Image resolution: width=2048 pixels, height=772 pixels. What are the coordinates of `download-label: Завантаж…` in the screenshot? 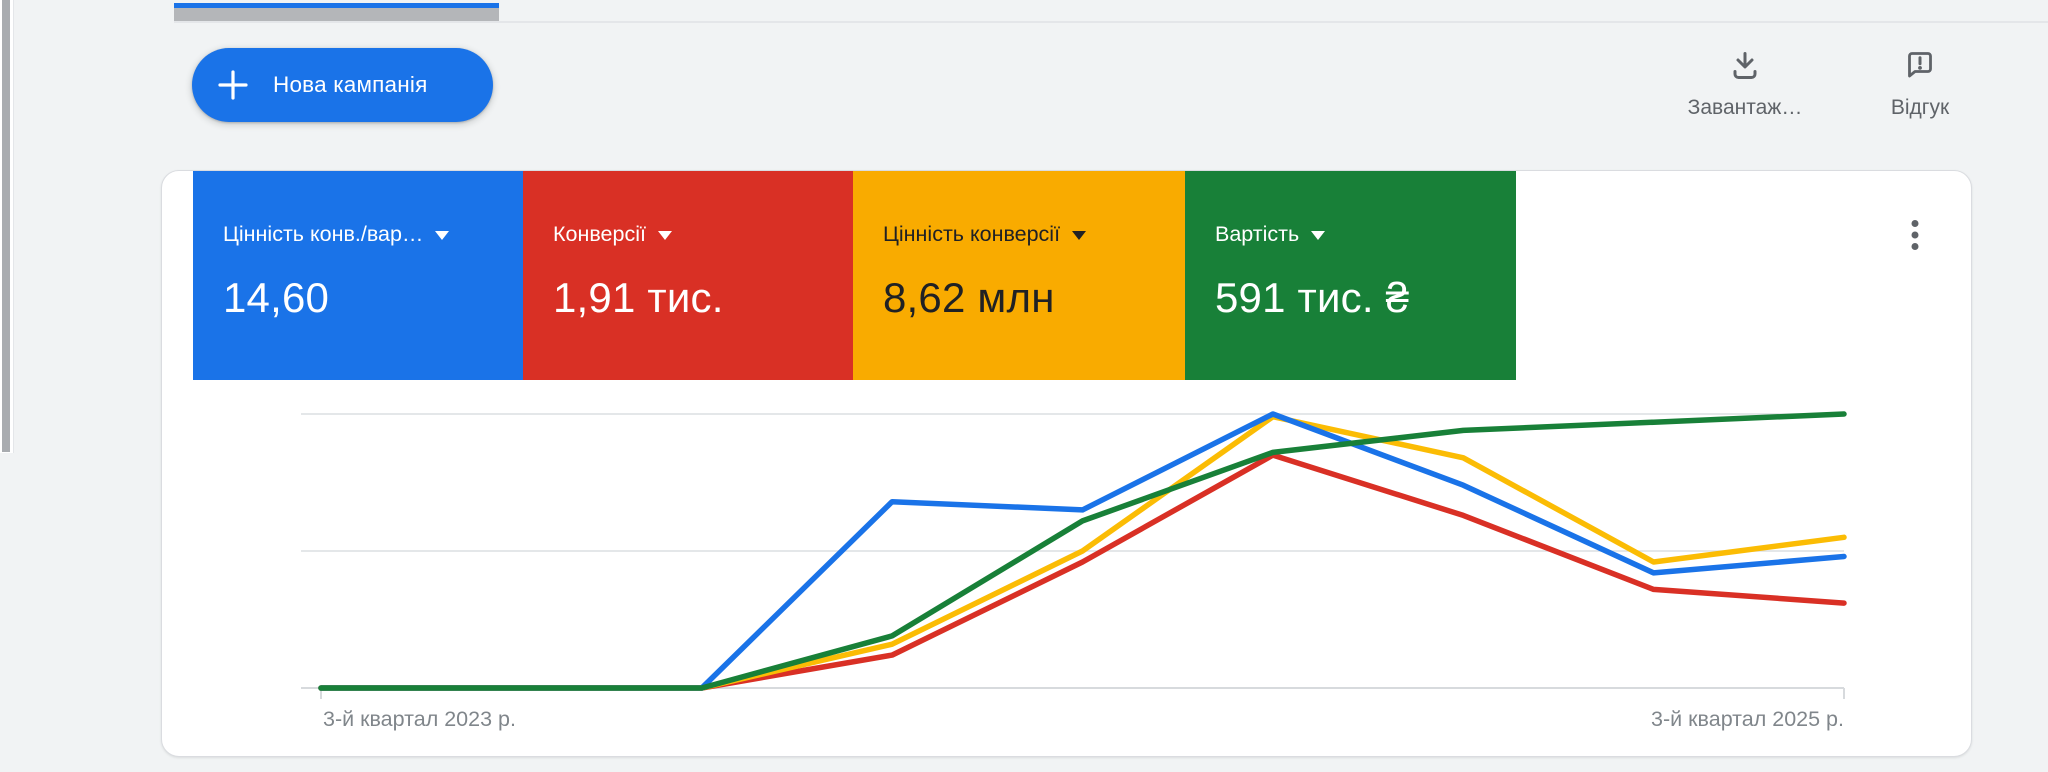 It's located at (1745, 107).